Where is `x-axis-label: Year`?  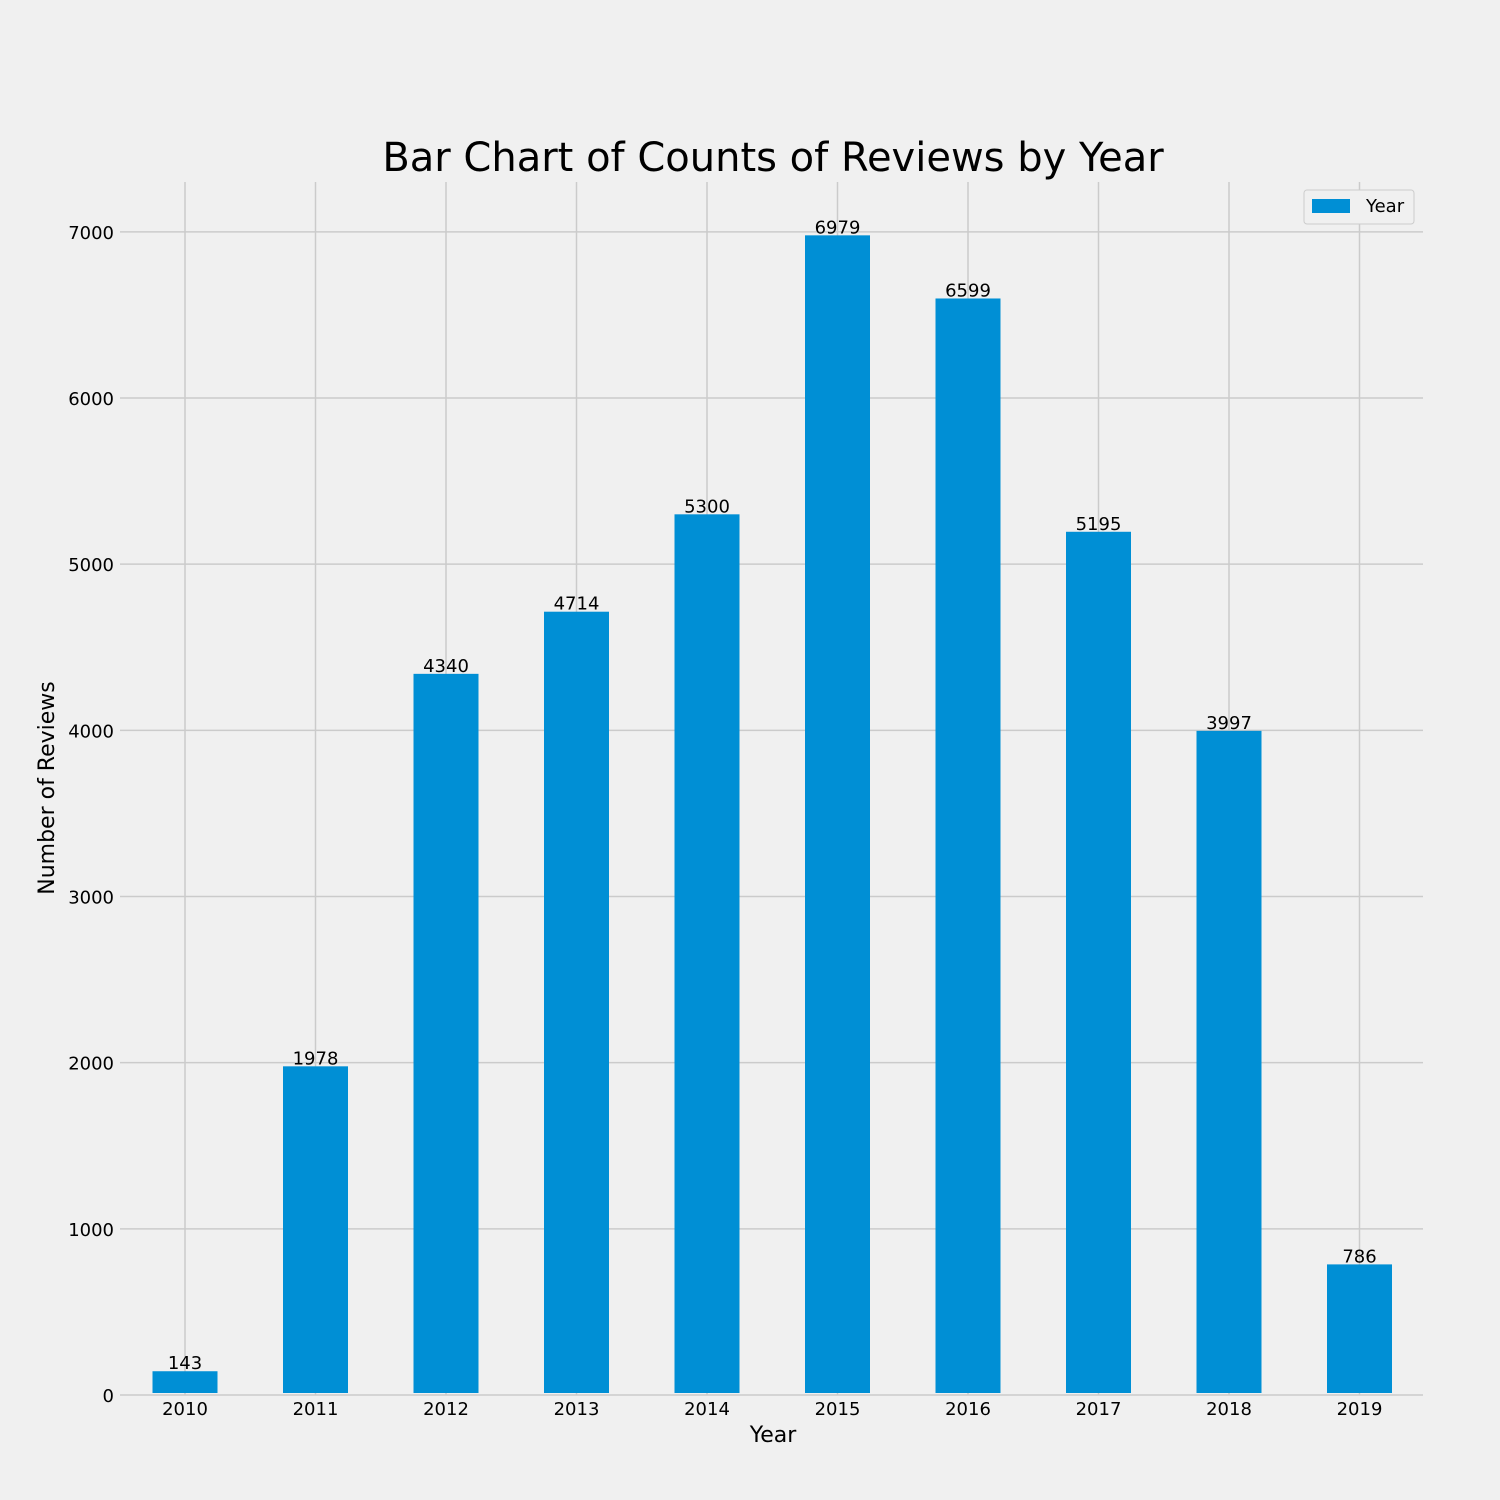
x-axis-label: Year is located at coordinates (773, 1435).